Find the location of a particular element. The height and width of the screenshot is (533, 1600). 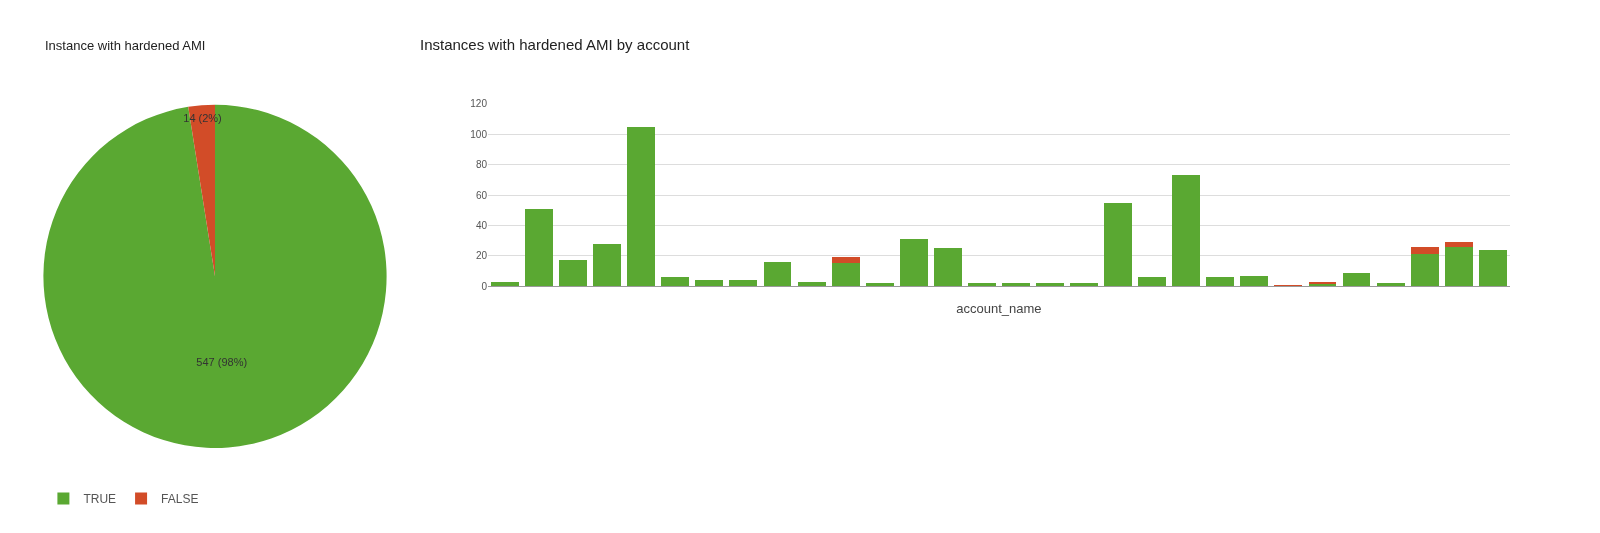

y-tick-label: 20 is located at coordinates (481, 256).